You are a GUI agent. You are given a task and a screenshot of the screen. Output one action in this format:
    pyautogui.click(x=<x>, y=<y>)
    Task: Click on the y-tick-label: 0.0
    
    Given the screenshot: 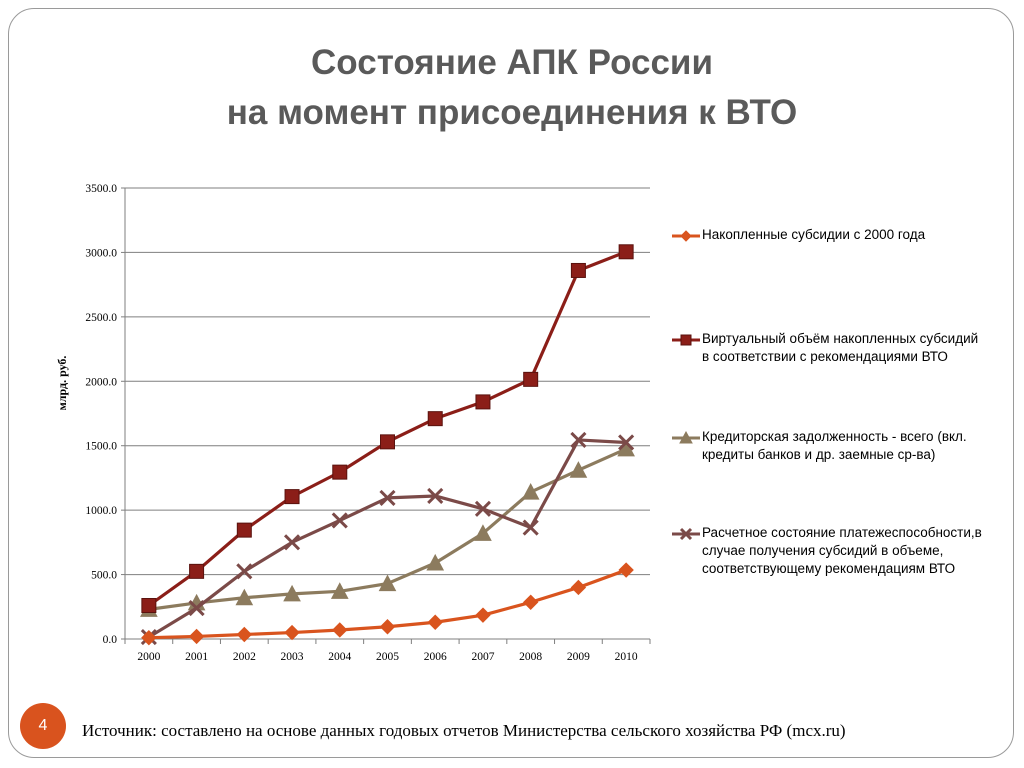 What is the action you would take?
    pyautogui.click(x=110, y=640)
    